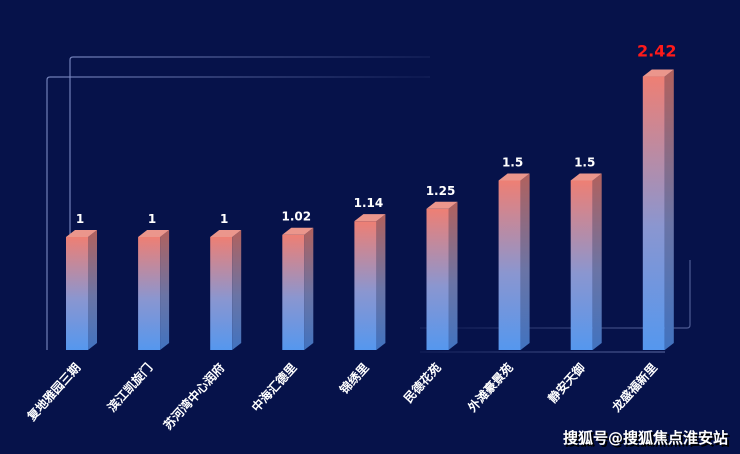  Describe the element at coordinates (566, 383) in the screenshot. I see `x-tick-label: 静安天御` at that location.